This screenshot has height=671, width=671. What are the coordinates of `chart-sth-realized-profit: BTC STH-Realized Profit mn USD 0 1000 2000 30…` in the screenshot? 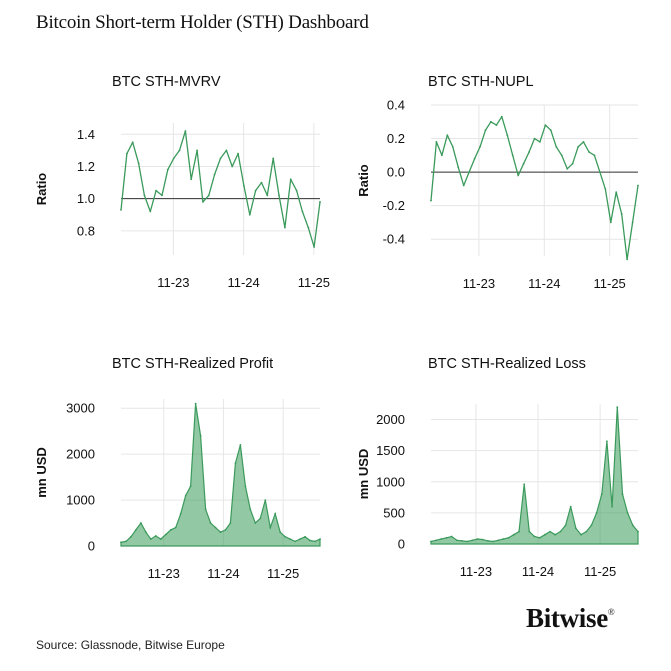 It's located at (177, 468).